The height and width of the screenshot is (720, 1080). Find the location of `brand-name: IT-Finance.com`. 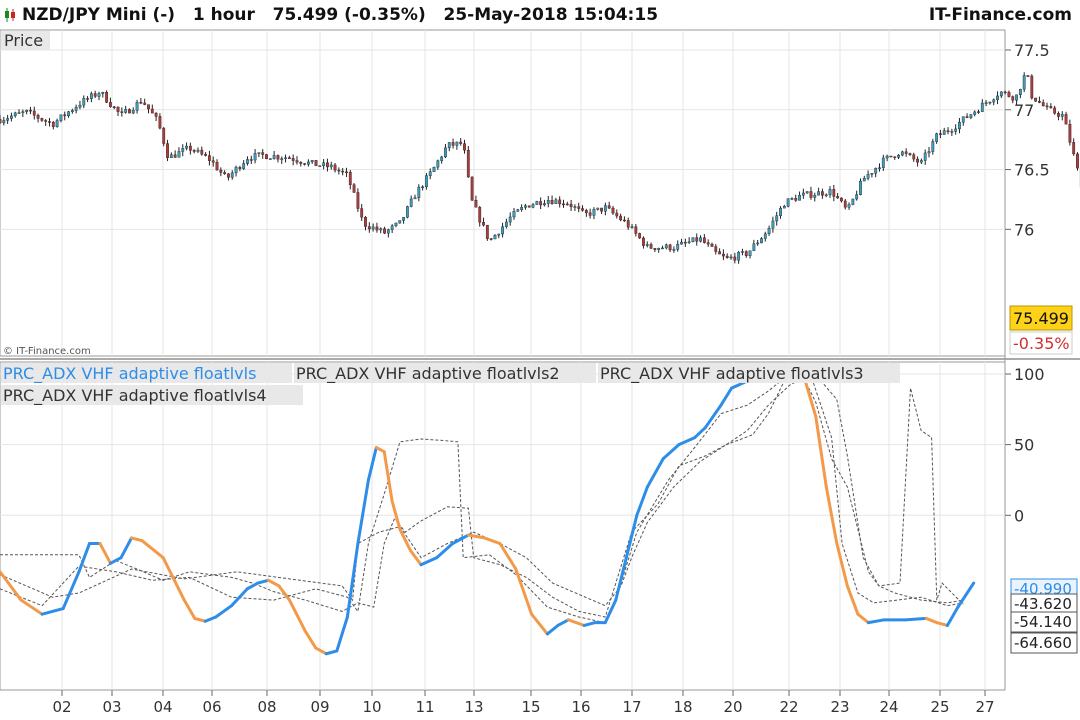

brand-name: IT-Finance.com is located at coordinates (1000, 15).